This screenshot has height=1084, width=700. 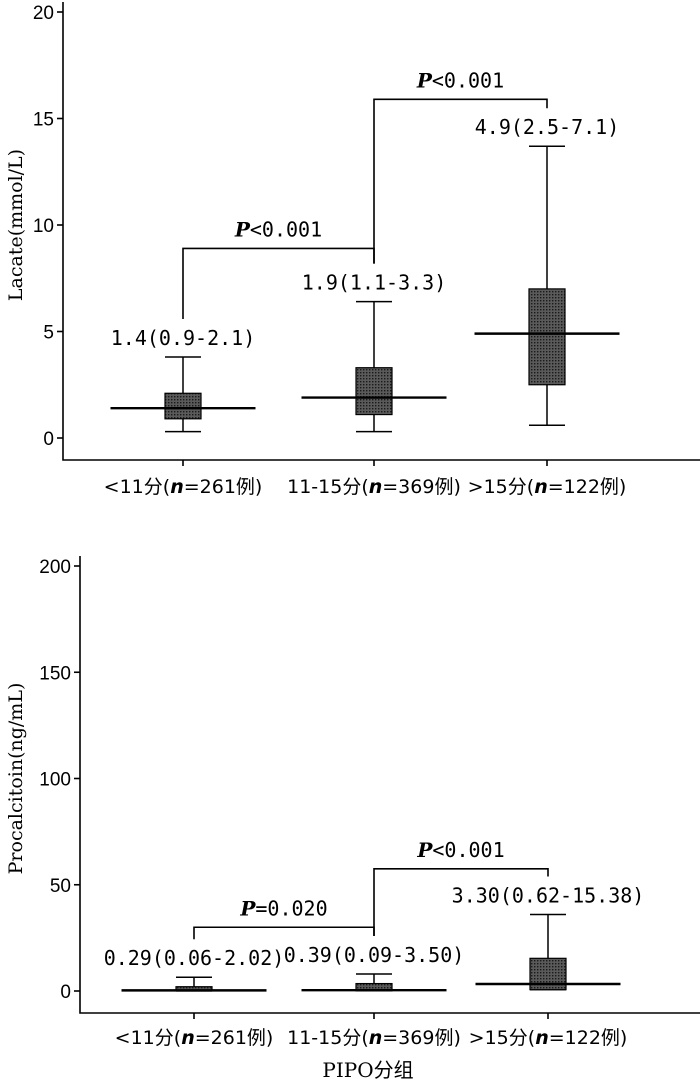 I want to click on x-axis-label: PIPO分组, so click(x=367, y=1070).